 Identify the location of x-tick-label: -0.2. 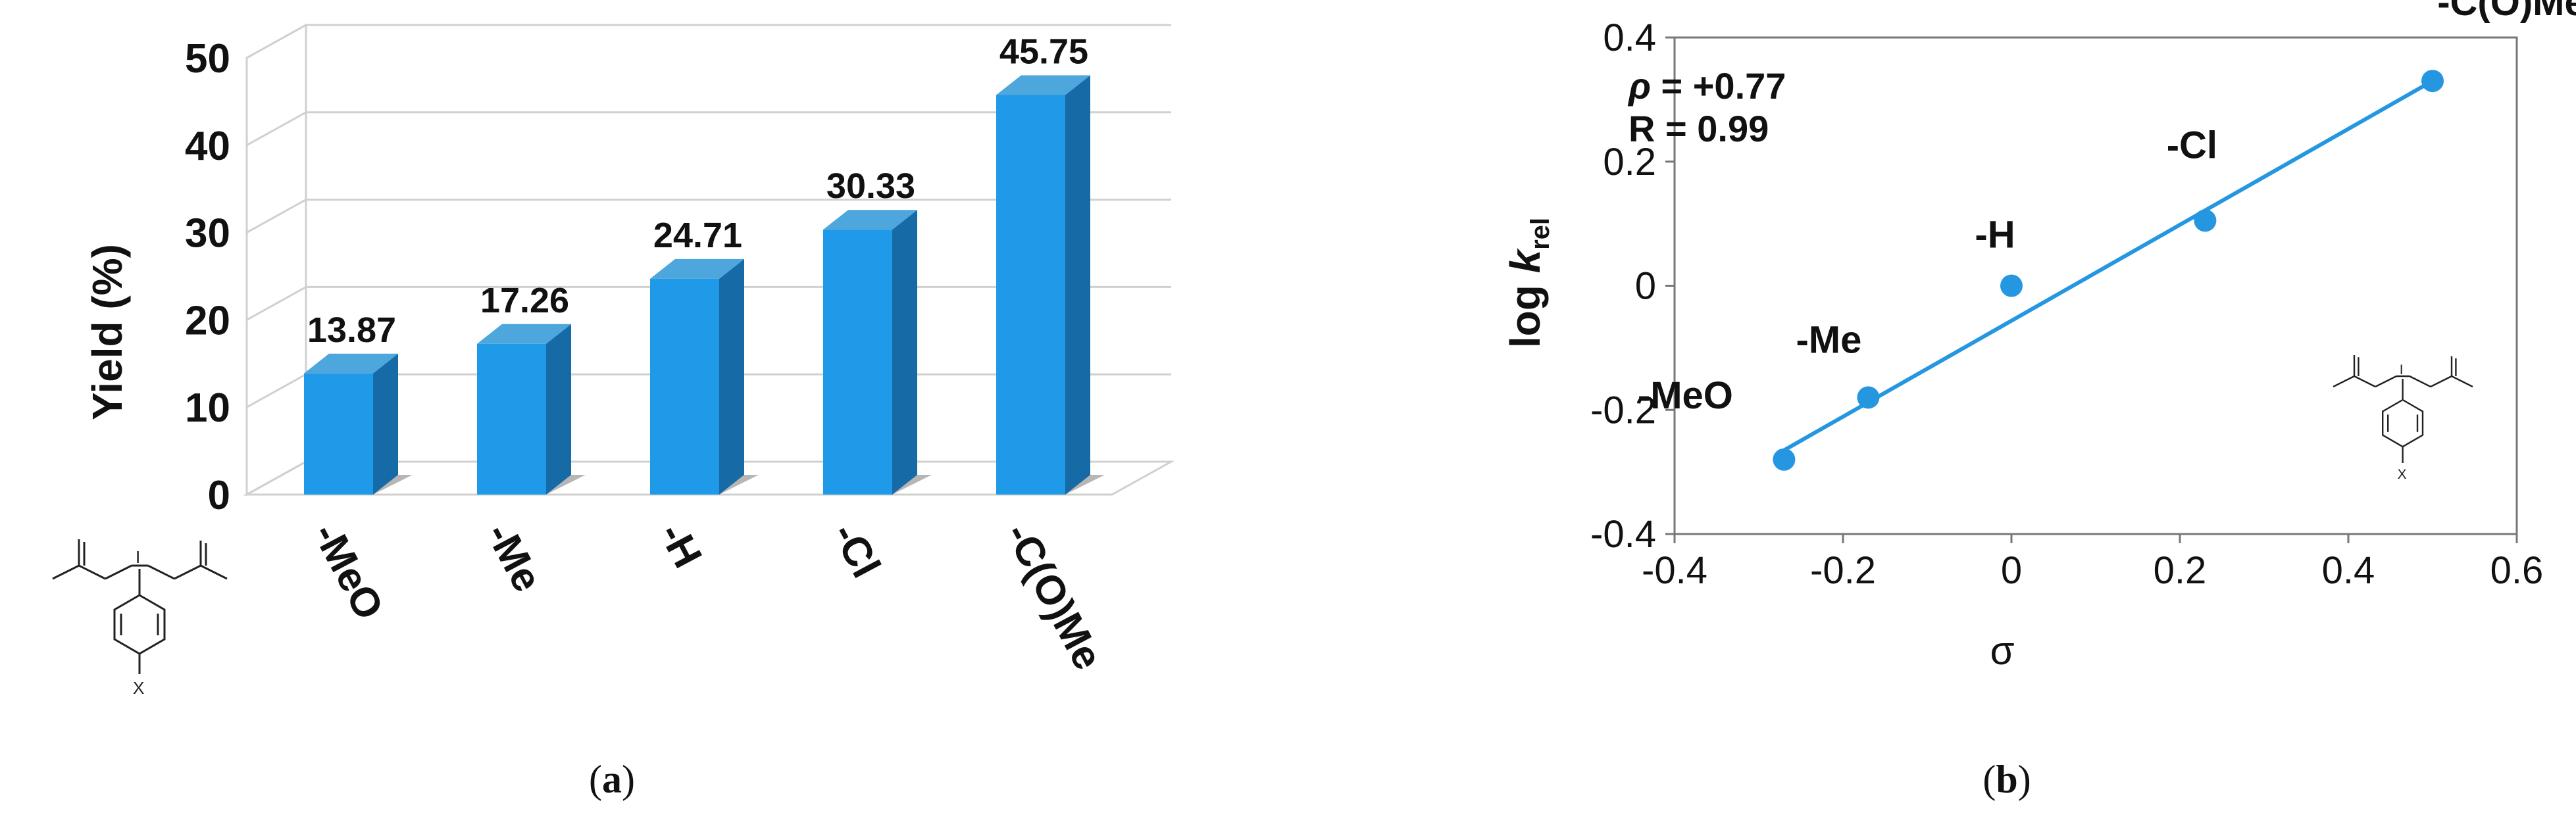
(1843, 571).